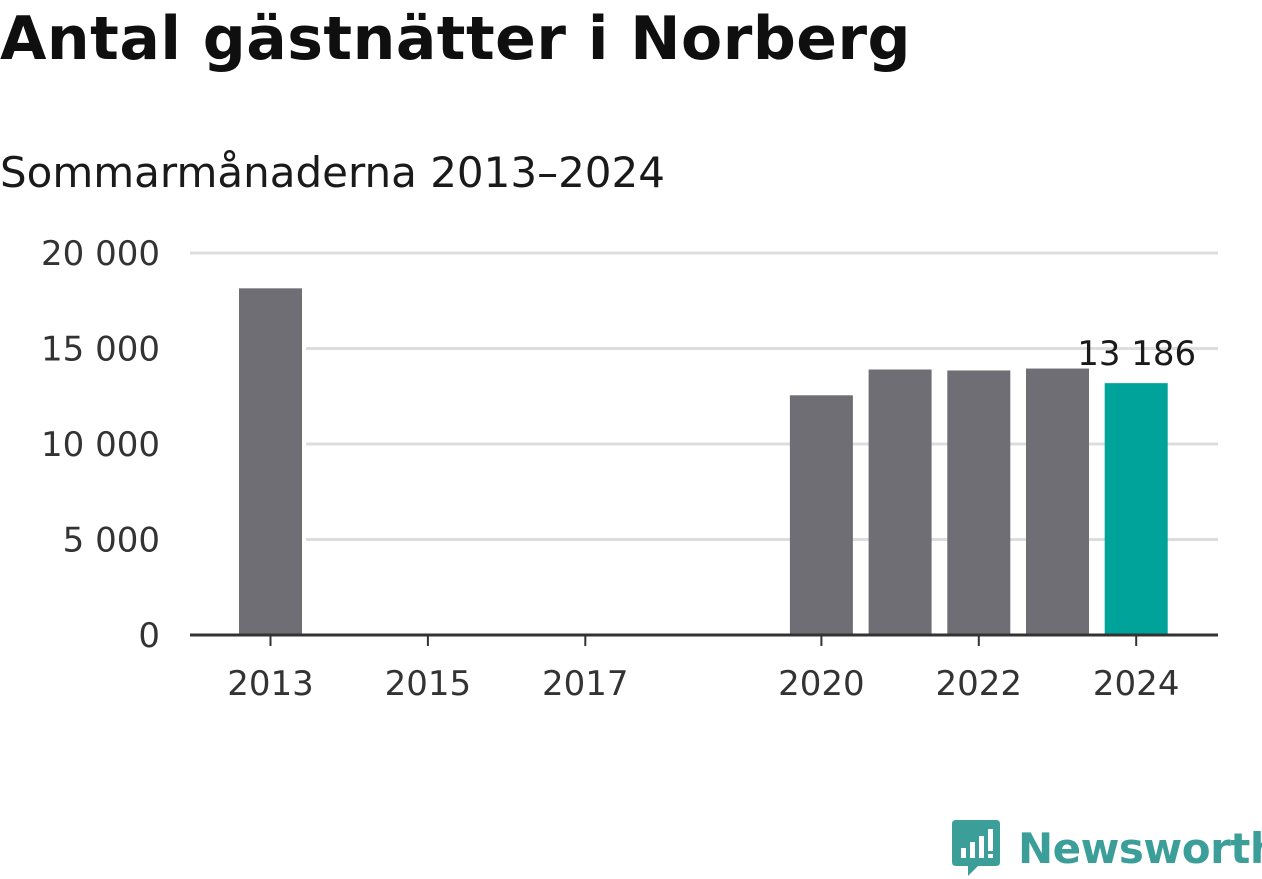  I want to click on data-labels: 13 186, so click(1136, 354).